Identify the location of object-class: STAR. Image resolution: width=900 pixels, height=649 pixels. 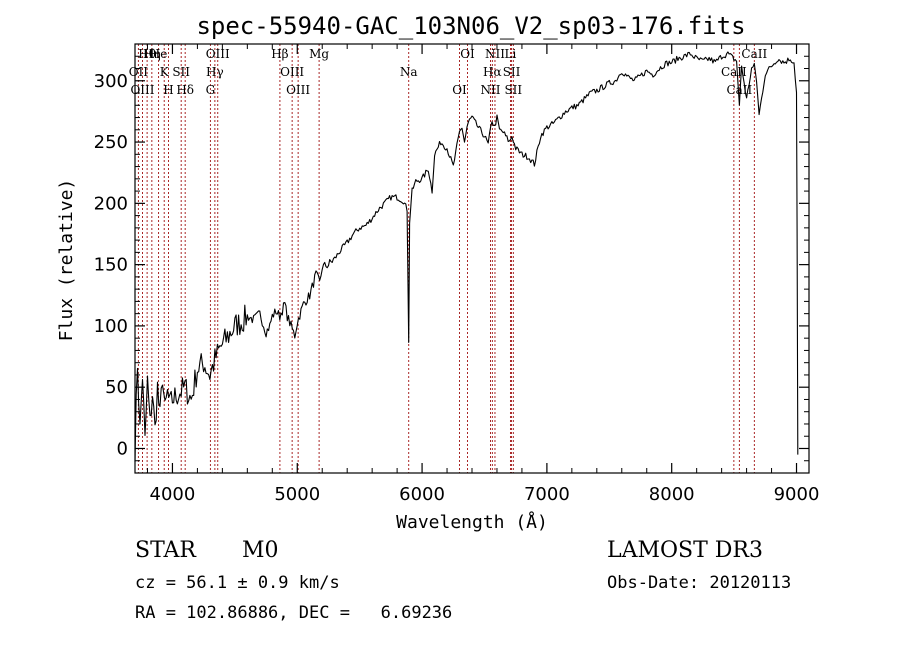
(165, 550).